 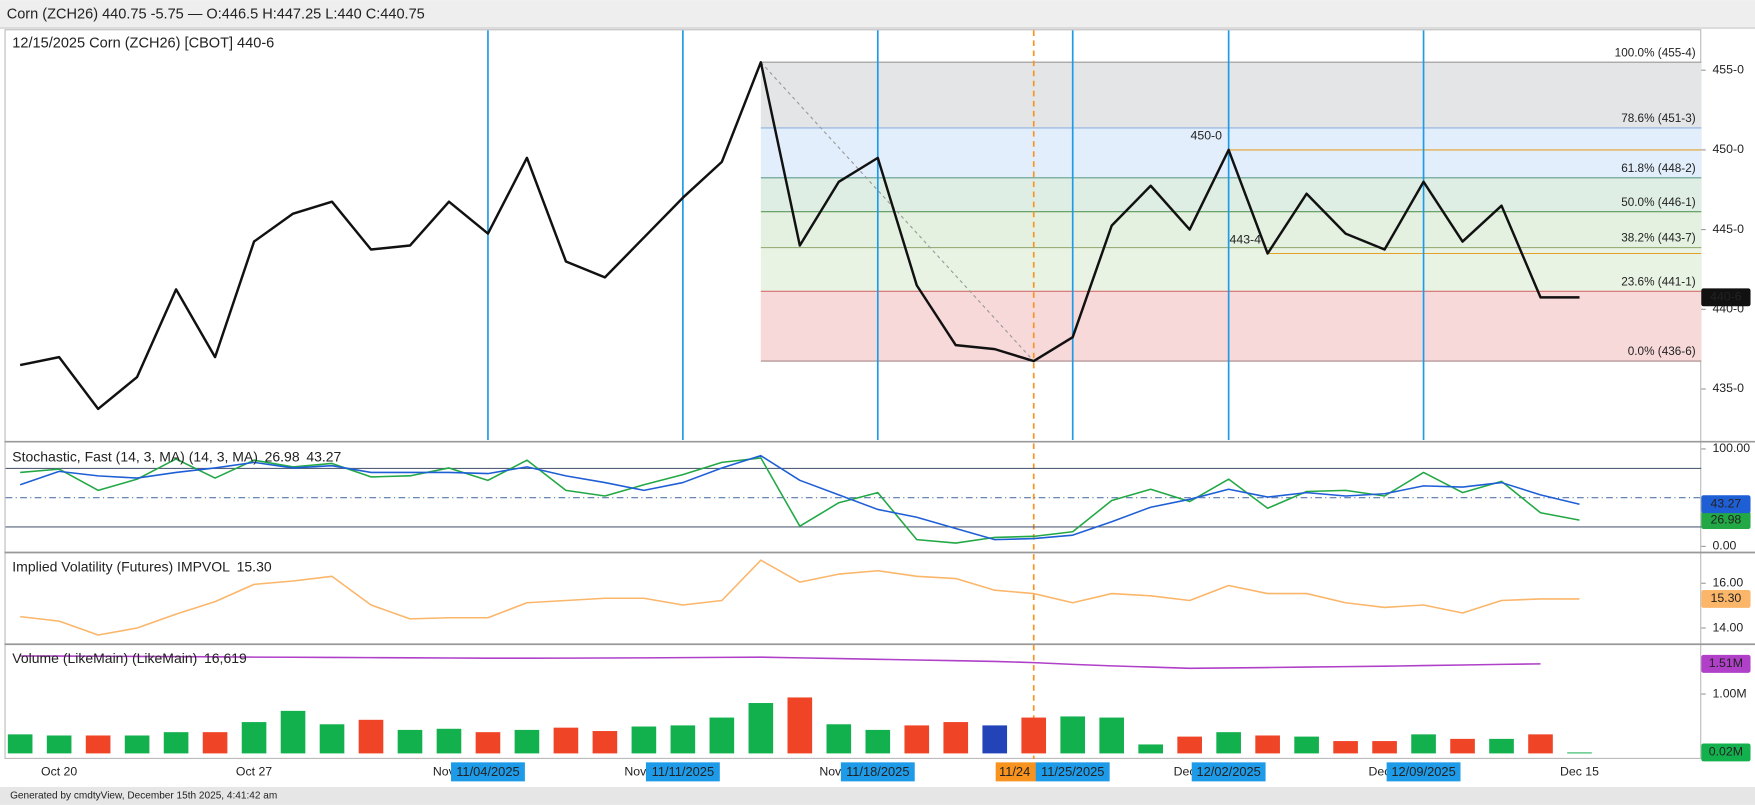 I want to click on chart-title: 12/15/2025 Corn (ZCH26) [CBOT] 440-6, so click(x=143, y=44).